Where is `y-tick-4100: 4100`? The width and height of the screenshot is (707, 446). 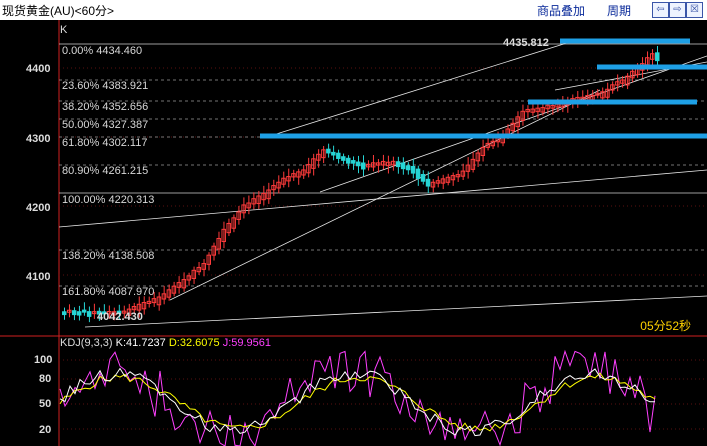 y-tick-4100: 4100 is located at coordinates (38, 277).